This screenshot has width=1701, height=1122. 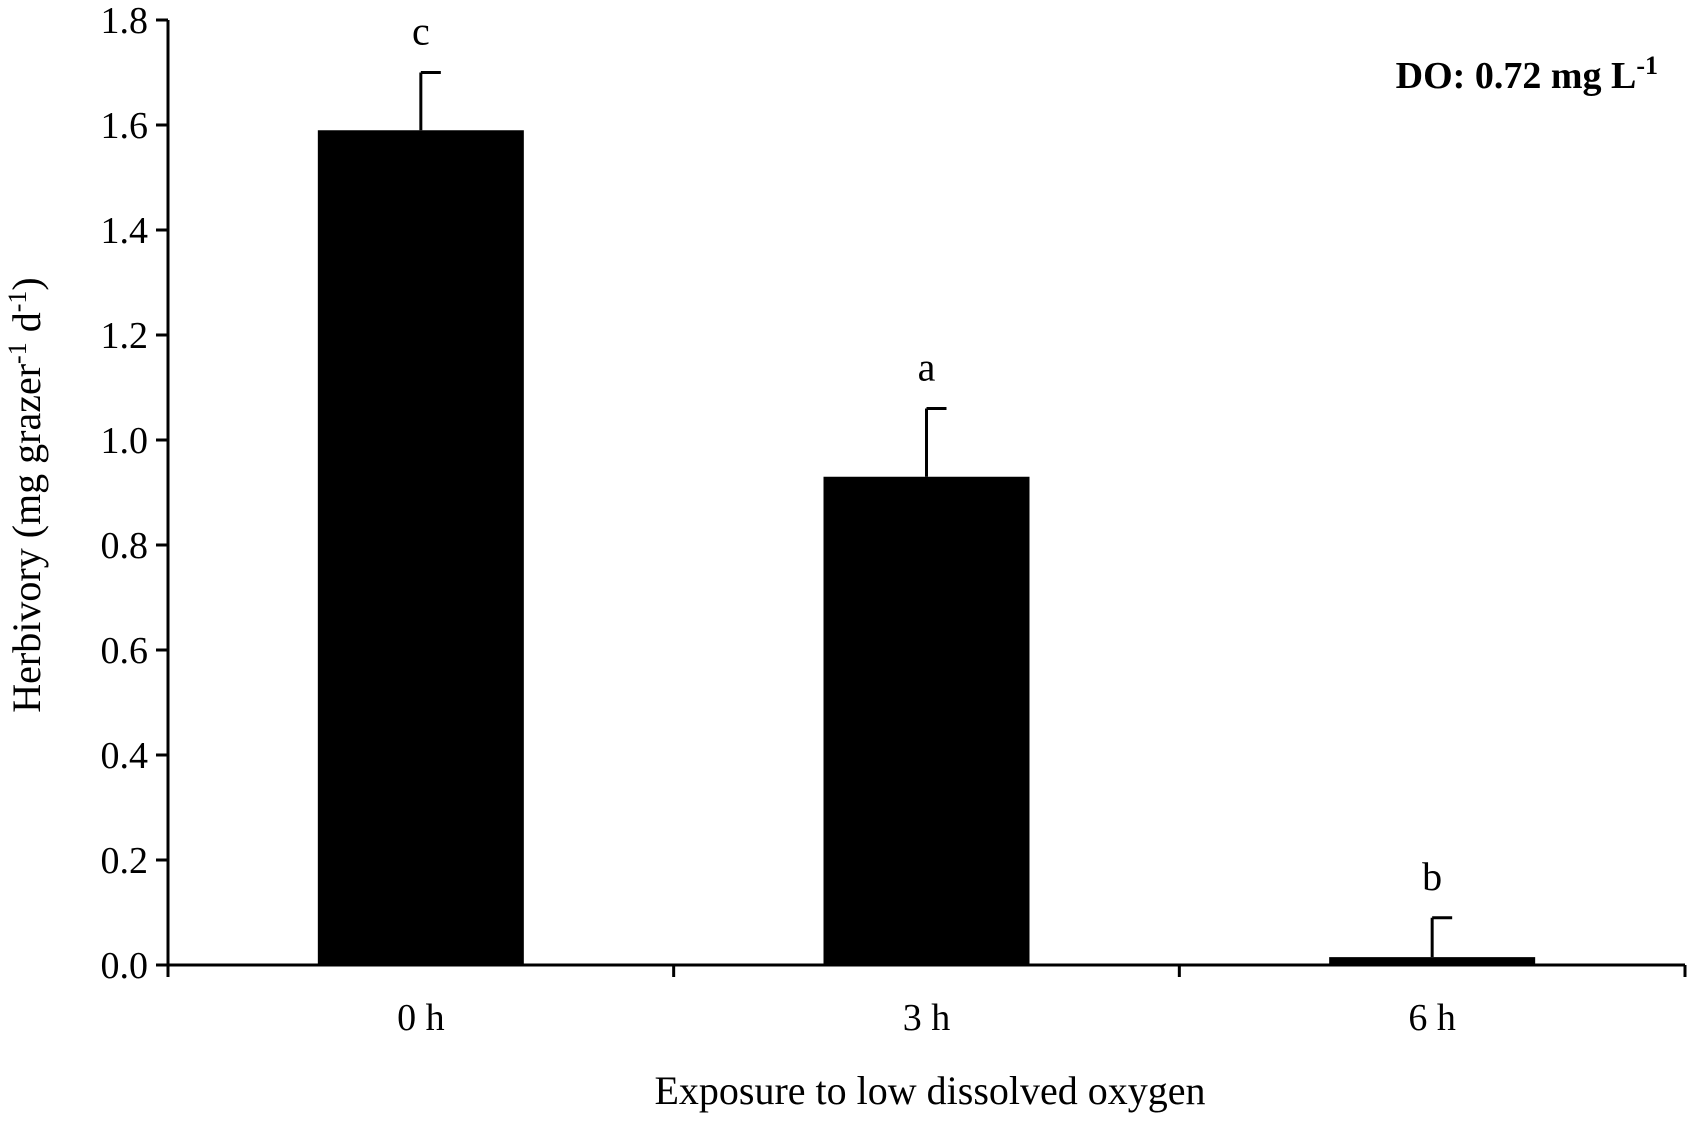 What do you see at coordinates (26, 283) in the screenshot?
I see `y-axis-title-part: )` at bounding box center [26, 283].